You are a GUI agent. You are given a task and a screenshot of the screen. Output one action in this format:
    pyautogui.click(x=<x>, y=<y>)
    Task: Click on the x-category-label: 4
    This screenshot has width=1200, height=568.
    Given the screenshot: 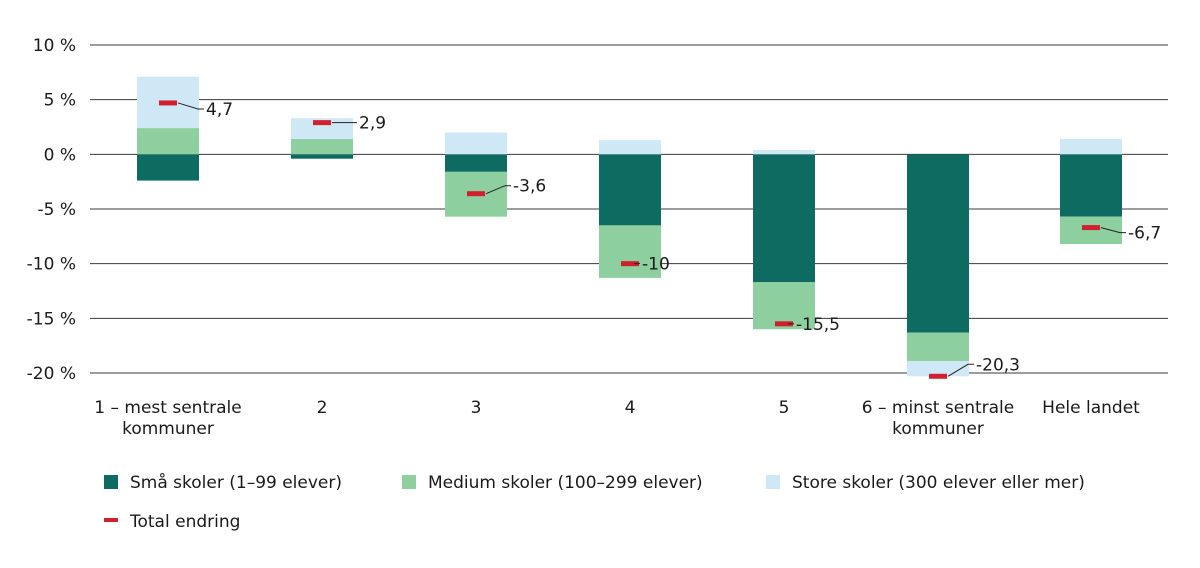 What is the action you would take?
    pyautogui.click(x=630, y=408)
    